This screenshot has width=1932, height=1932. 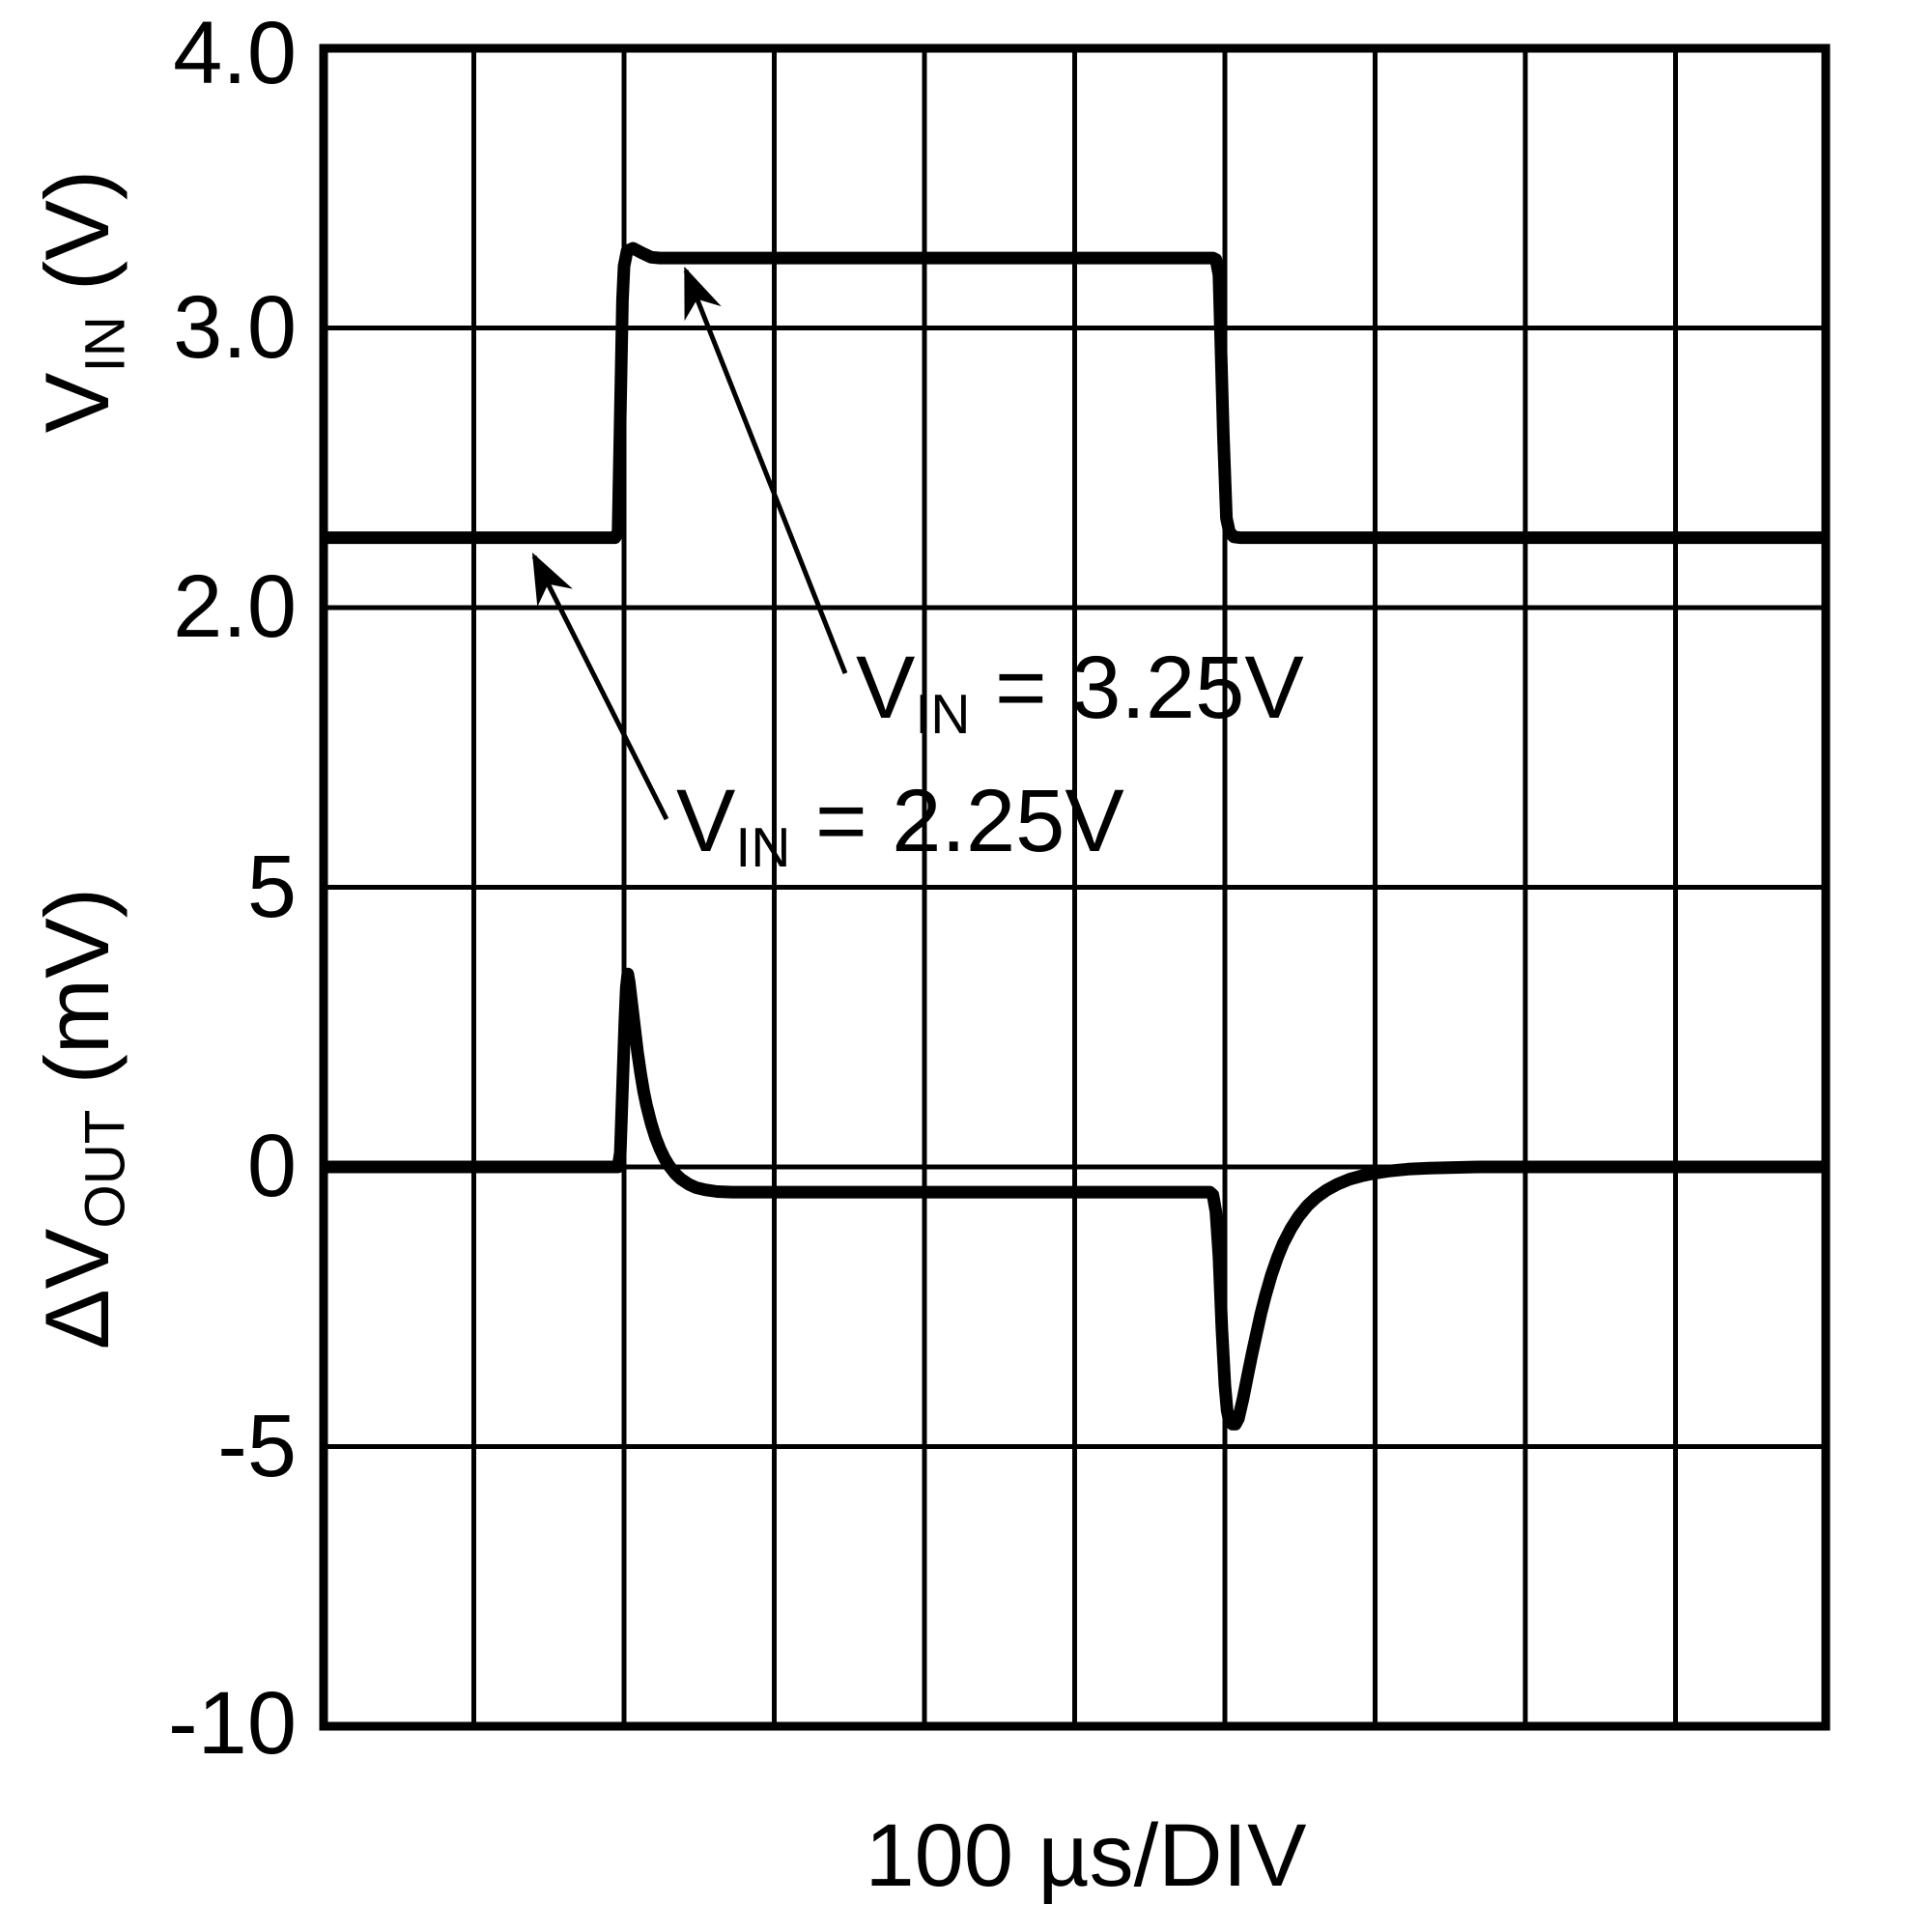 I want to click on vin-tick-4: 4.0, so click(x=235, y=53).